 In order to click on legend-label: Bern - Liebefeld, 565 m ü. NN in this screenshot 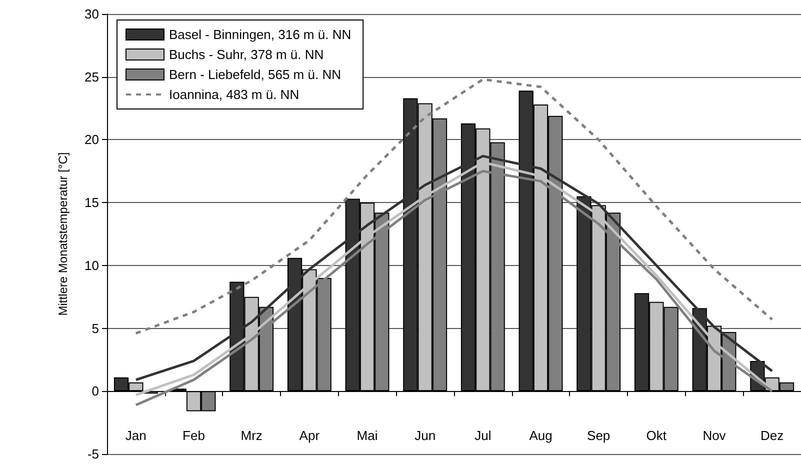, I will do `click(255, 74)`.